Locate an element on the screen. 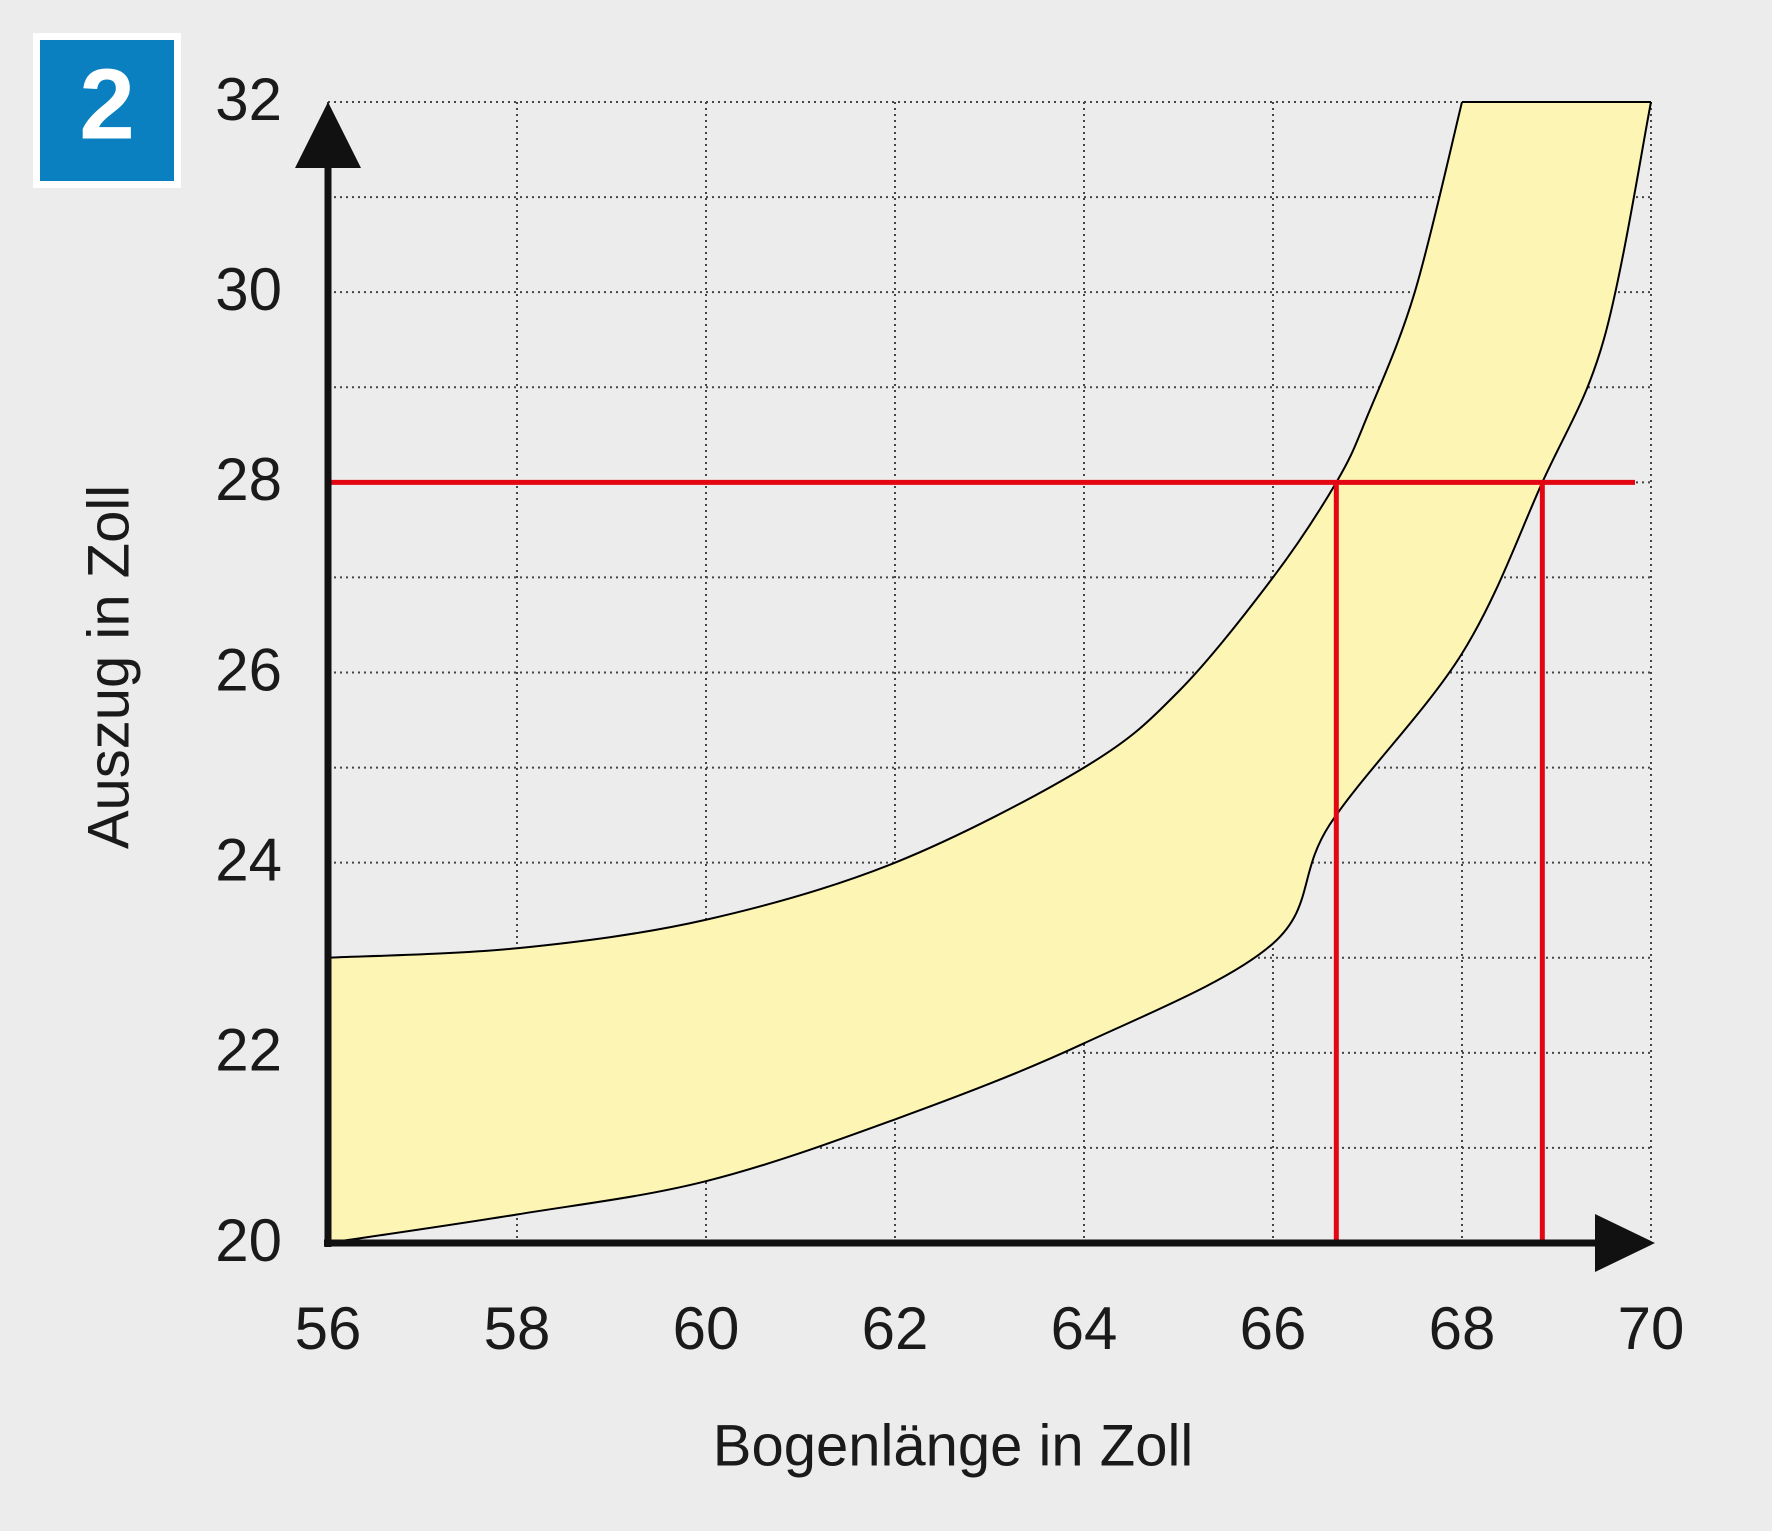  y-tick-label: 30 is located at coordinates (248, 289).